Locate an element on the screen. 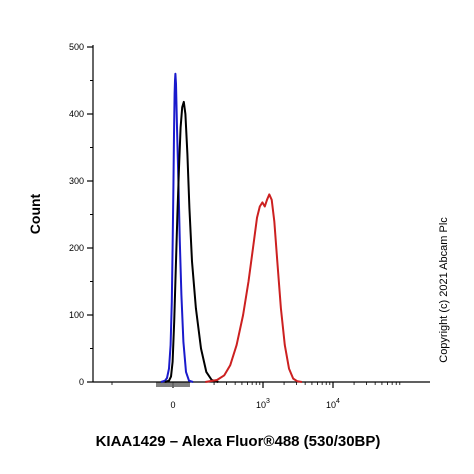 The image size is (474, 474). y-tick-label: 500 is located at coordinates (76, 47).